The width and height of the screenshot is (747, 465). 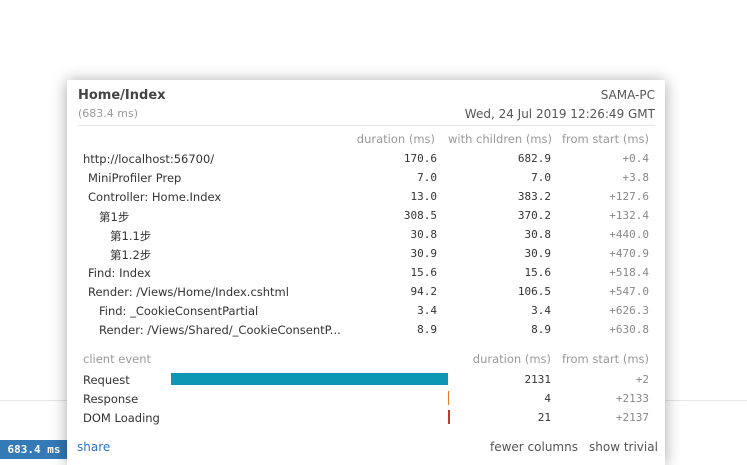 I want to click on timing-from-start: +3.8, so click(x=636, y=177).